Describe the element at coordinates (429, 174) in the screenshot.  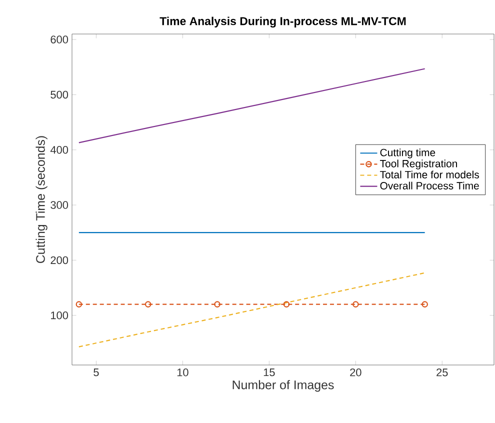
I see `legend-label: Total Time for models` at that location.